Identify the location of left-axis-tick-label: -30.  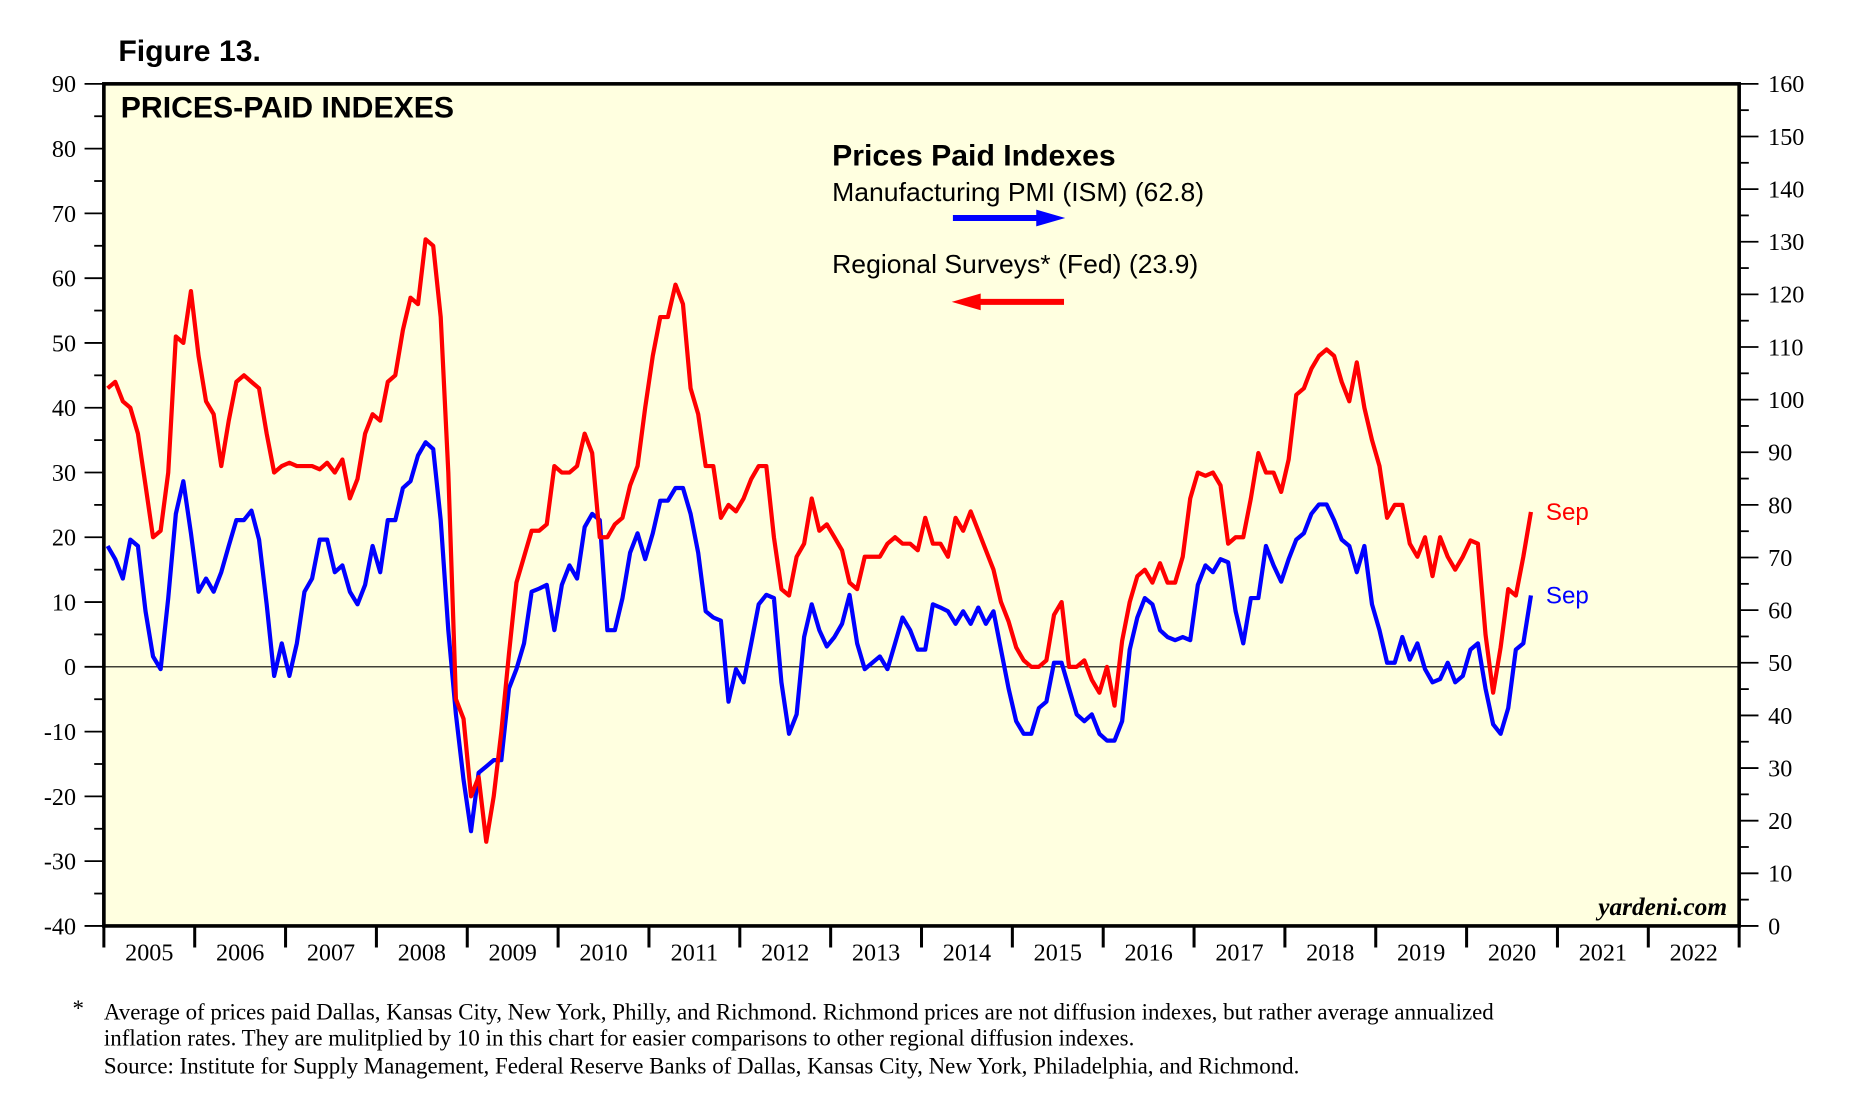
(60, 863).